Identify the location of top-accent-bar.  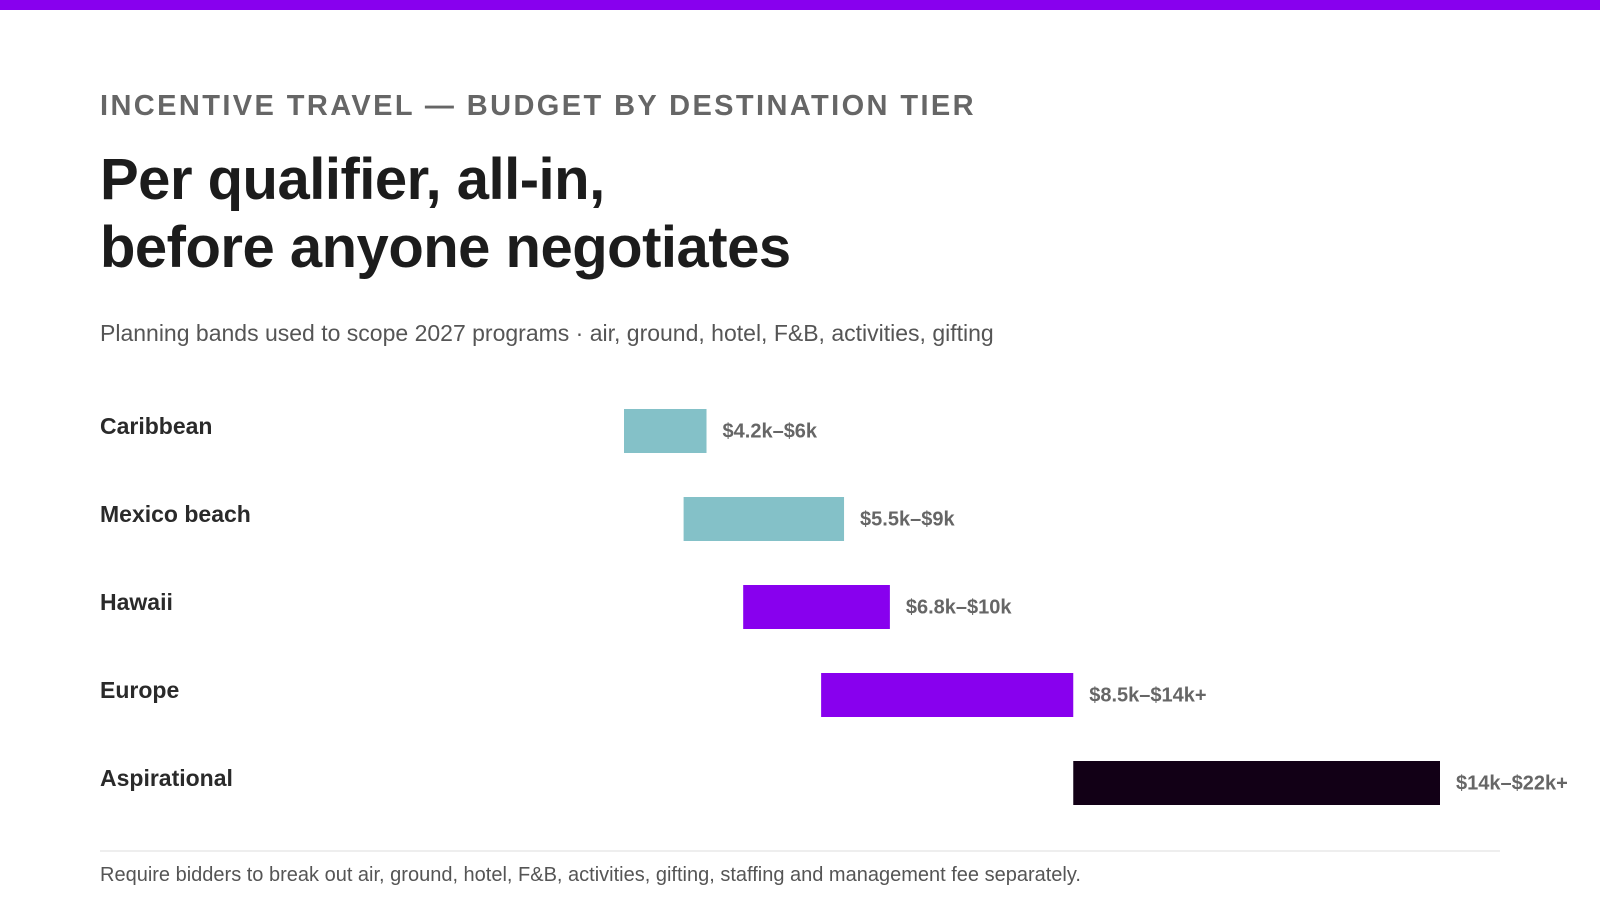
(800, 5).